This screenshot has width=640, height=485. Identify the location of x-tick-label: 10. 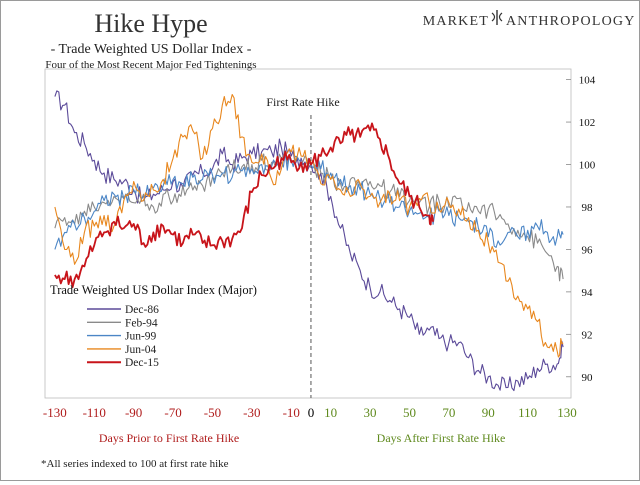
(330, 412).